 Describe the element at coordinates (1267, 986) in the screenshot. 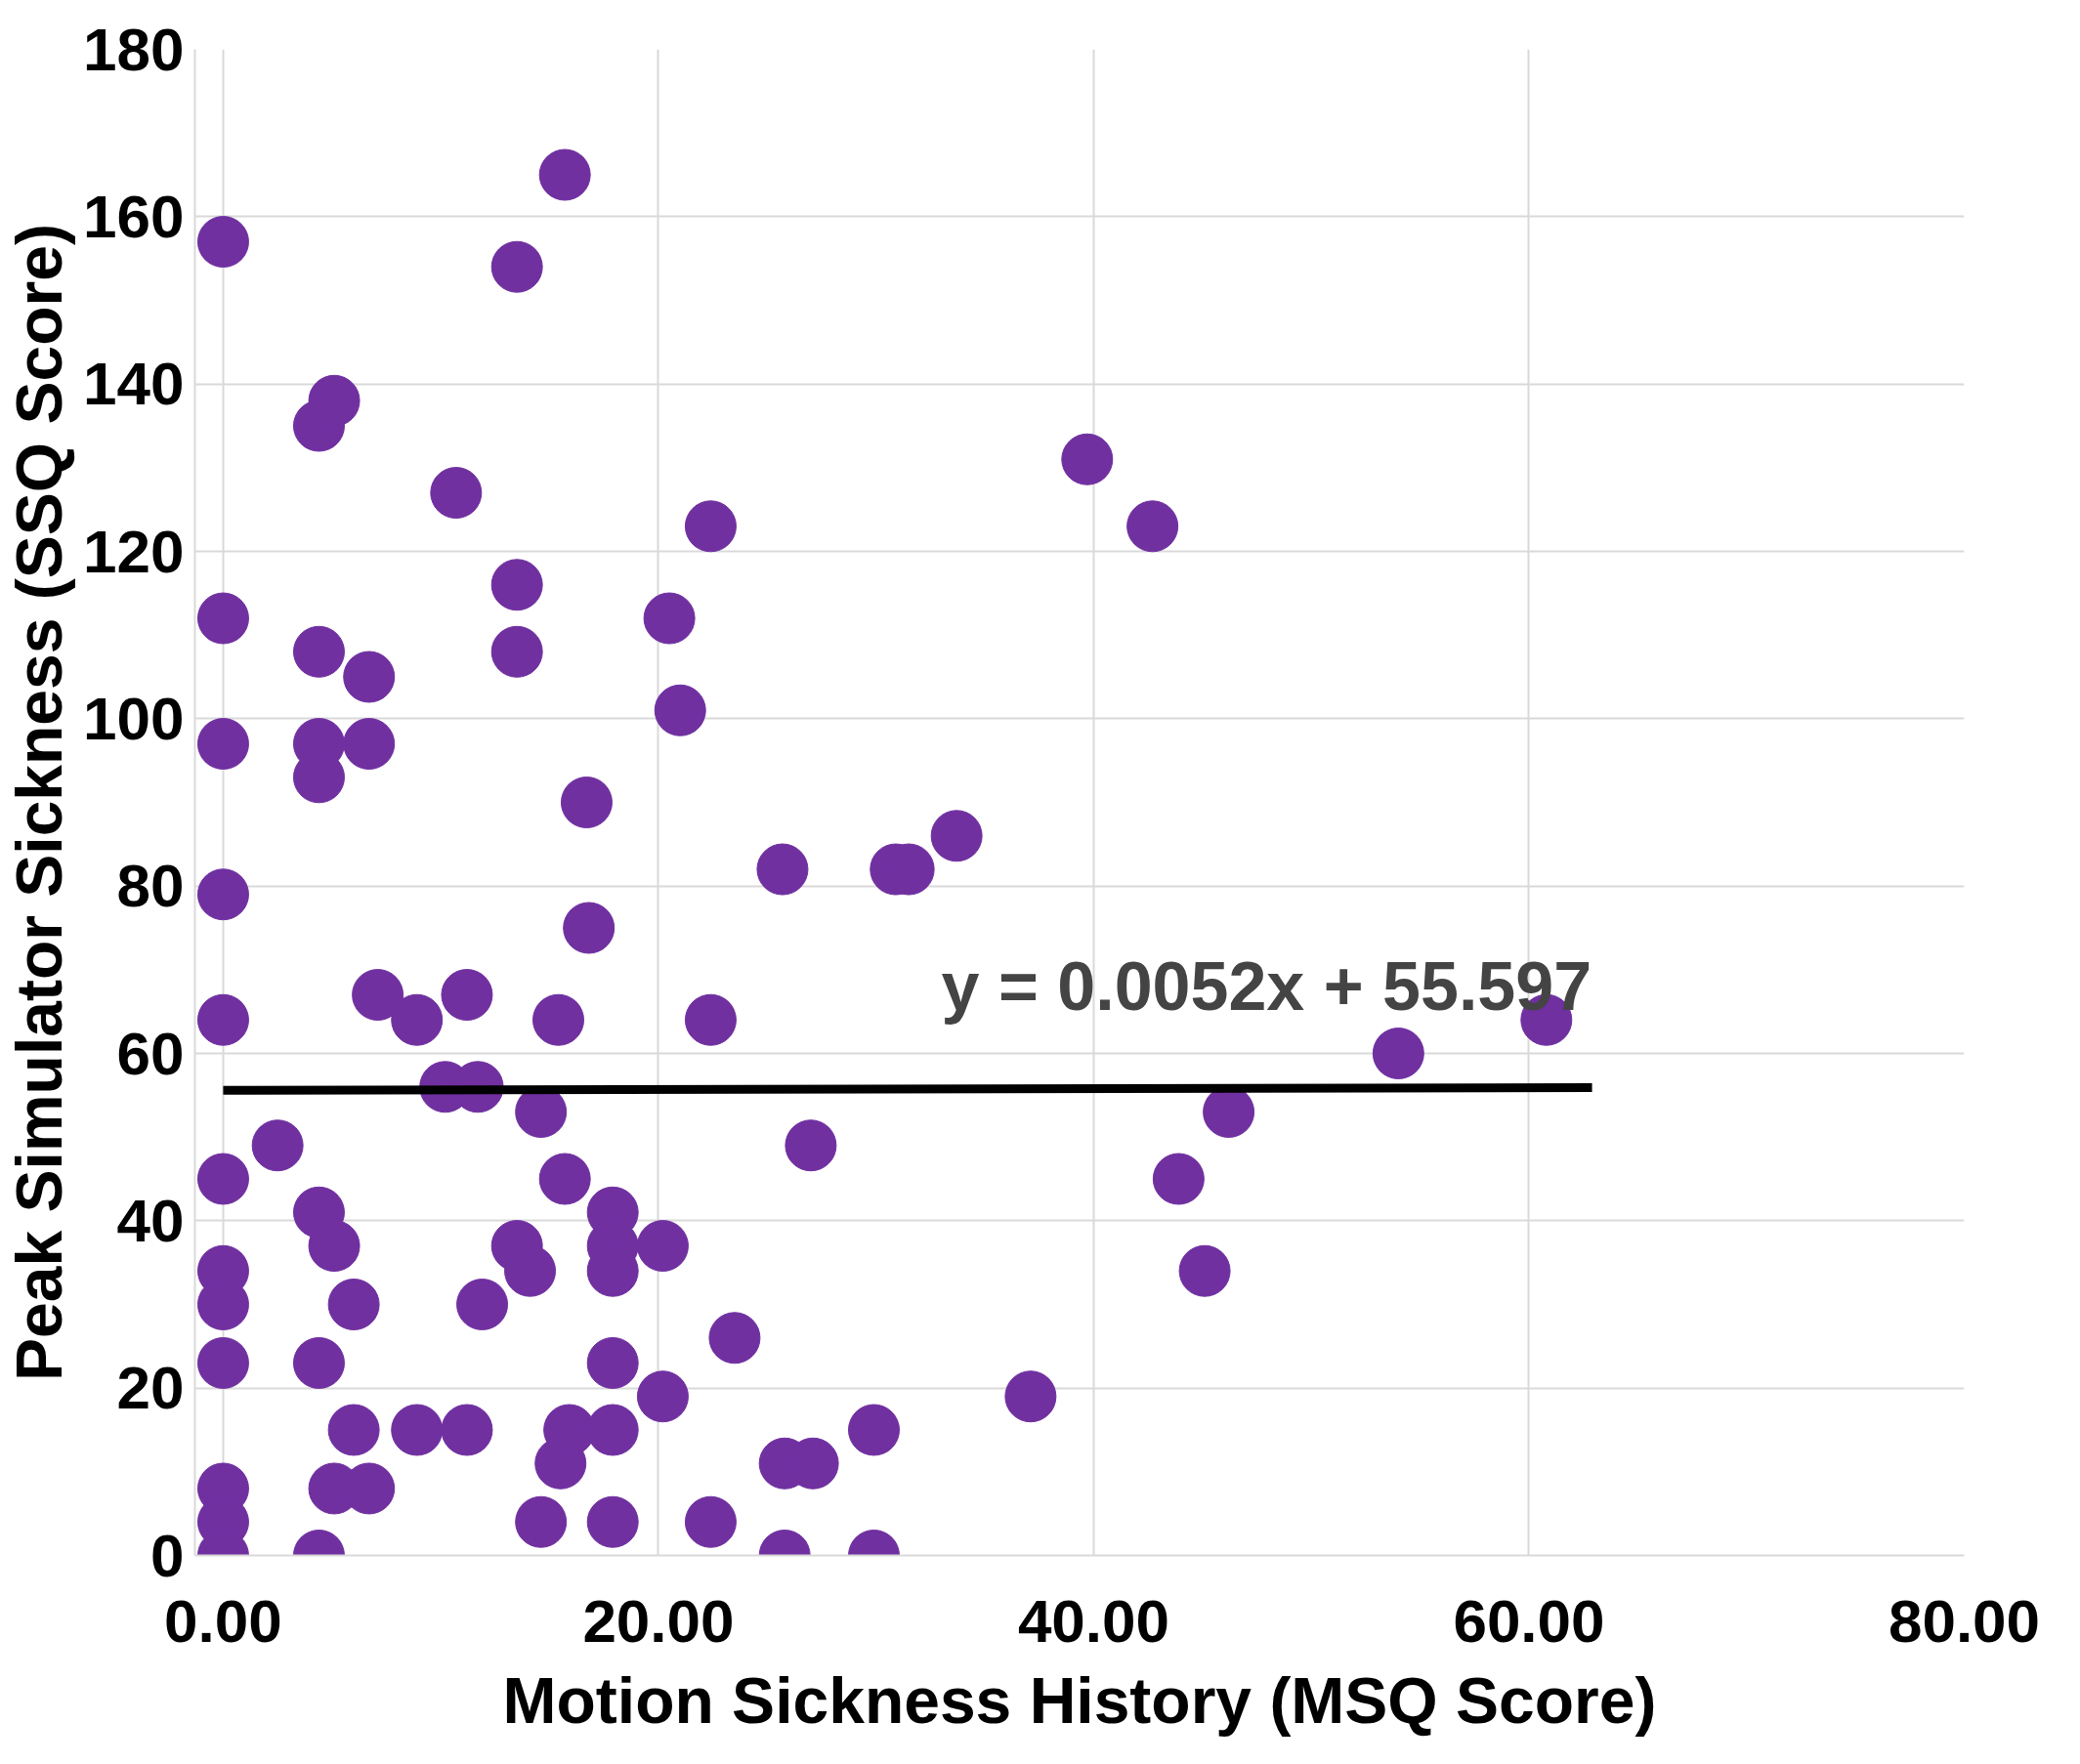

I see `annotation: y = 0.0052x + 55.597` at that location.